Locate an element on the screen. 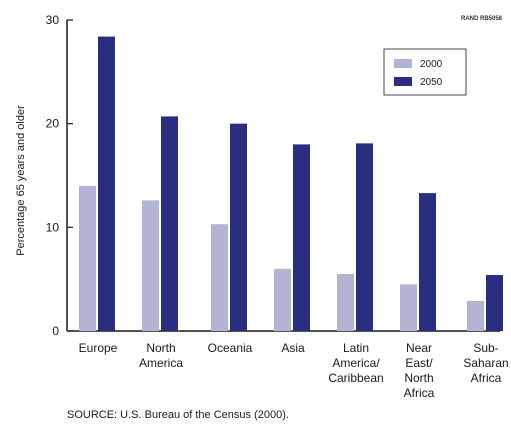  x-category-label: Caribbean is located at coordinates (355, 378).